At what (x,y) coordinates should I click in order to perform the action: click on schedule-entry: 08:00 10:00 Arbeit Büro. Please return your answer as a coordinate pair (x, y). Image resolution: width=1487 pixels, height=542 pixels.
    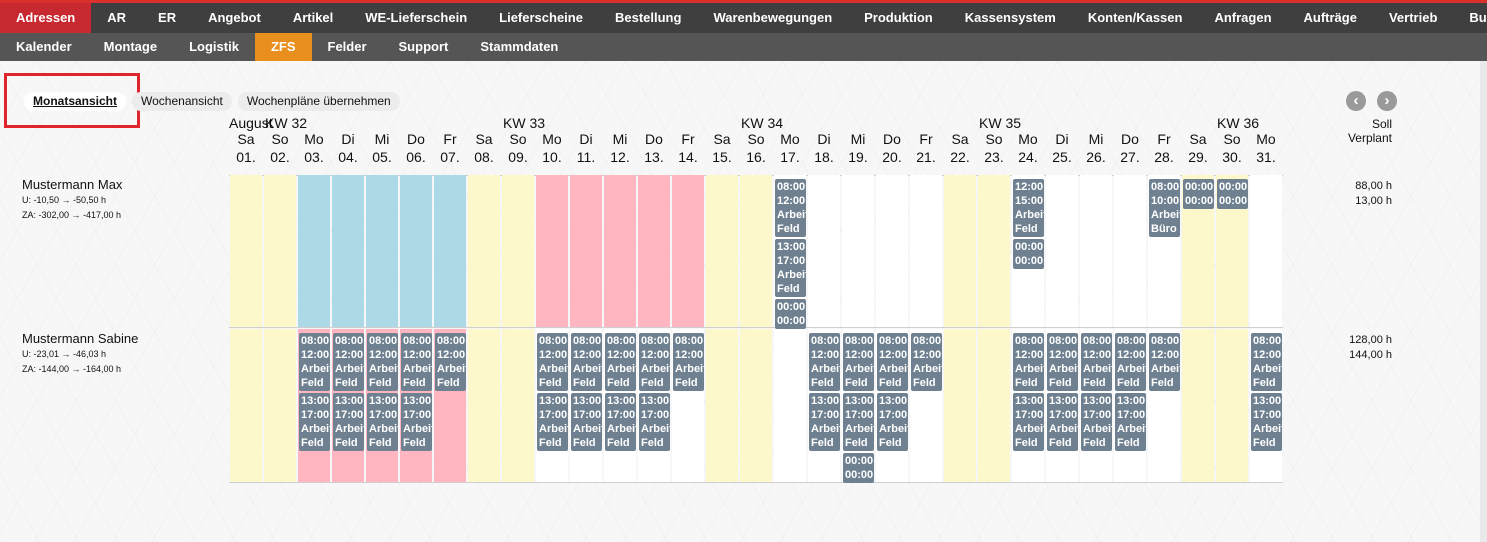
    Looking at the image, I should click on (1164, 208).